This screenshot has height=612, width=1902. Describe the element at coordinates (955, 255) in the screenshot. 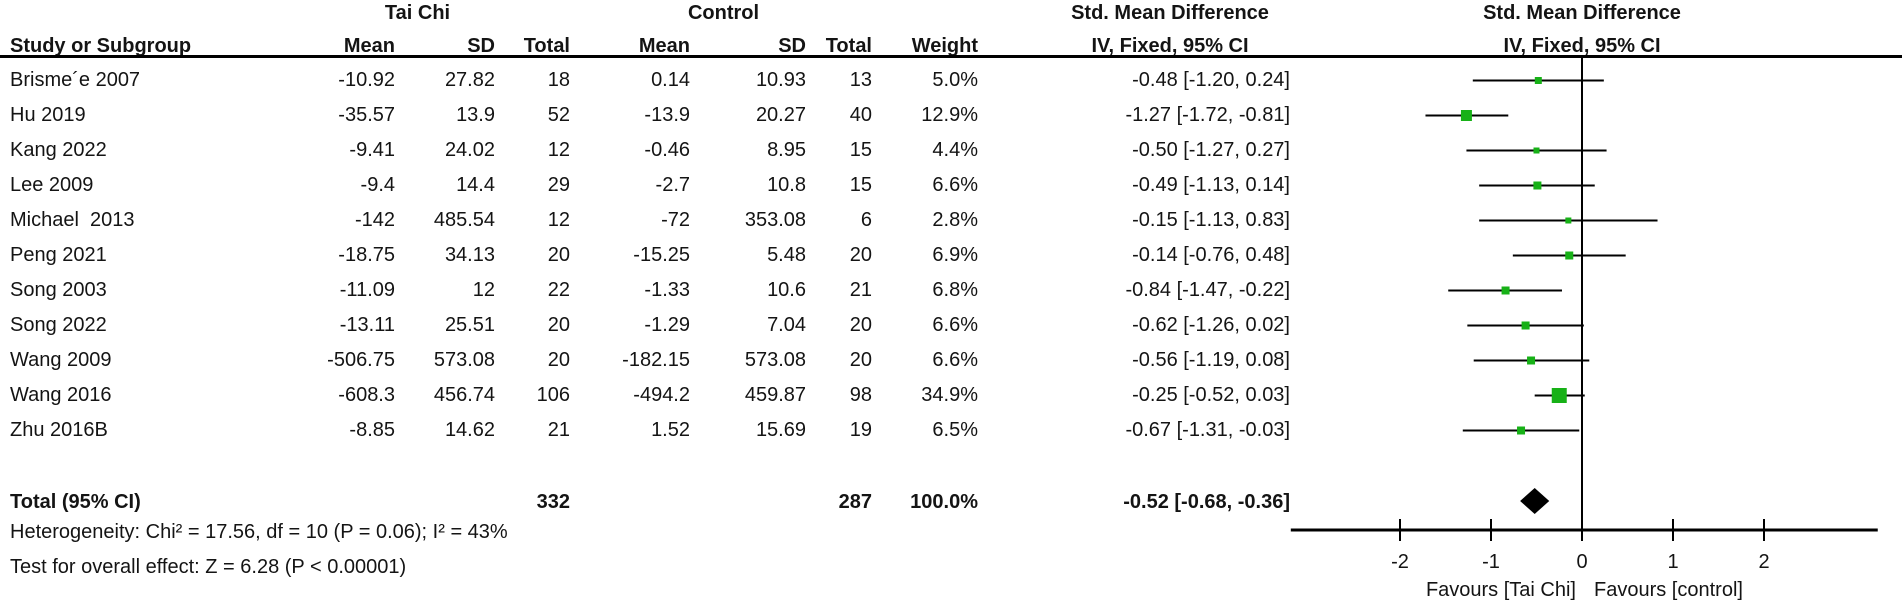

I see `weight: 6.9%` at that location.